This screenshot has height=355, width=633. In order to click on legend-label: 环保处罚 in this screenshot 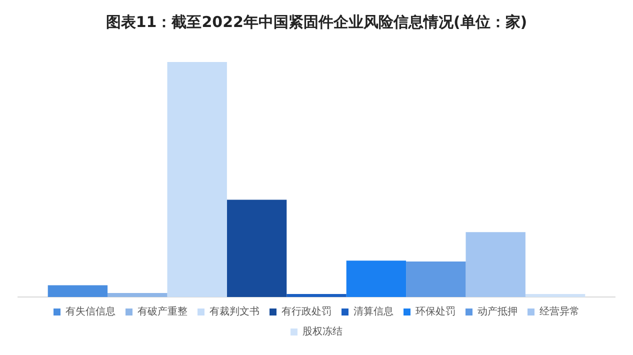, I will do `click(436, 312)`.